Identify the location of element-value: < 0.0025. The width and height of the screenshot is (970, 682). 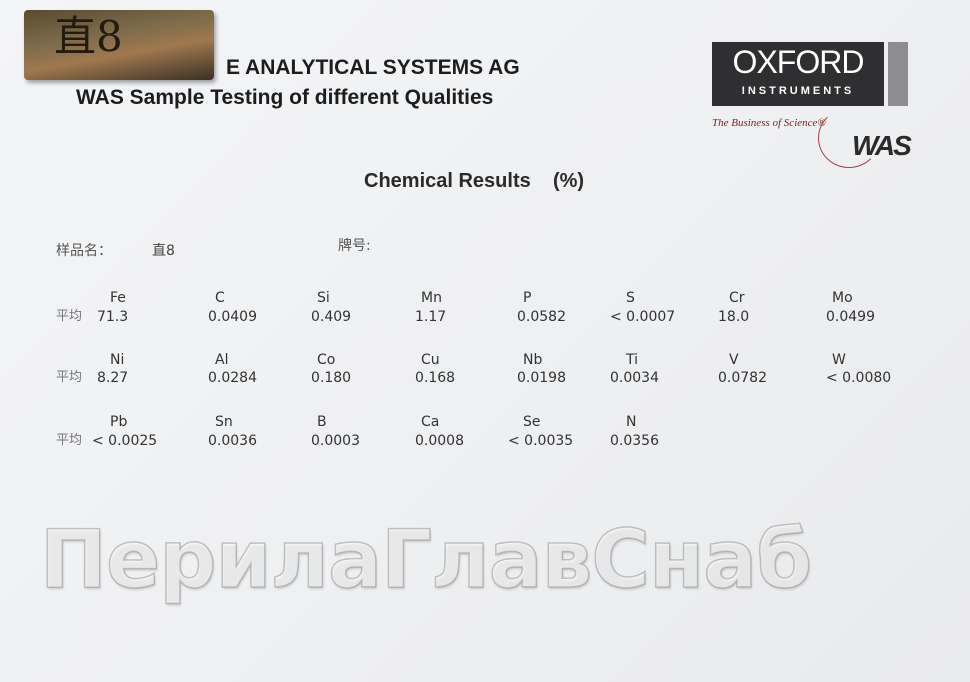
(125, 441).